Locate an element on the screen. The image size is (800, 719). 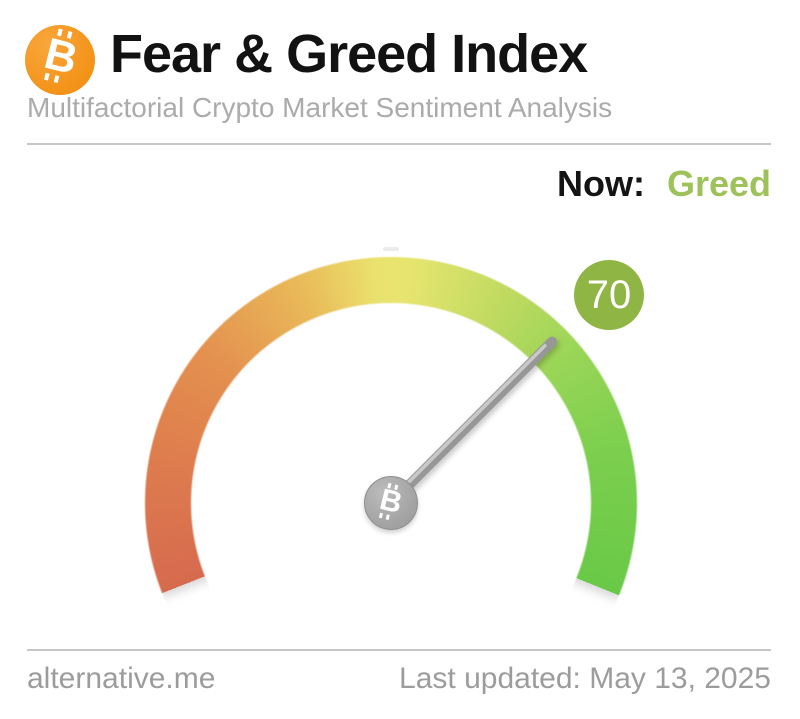
footer-divider is located at coordinates (399, 650).